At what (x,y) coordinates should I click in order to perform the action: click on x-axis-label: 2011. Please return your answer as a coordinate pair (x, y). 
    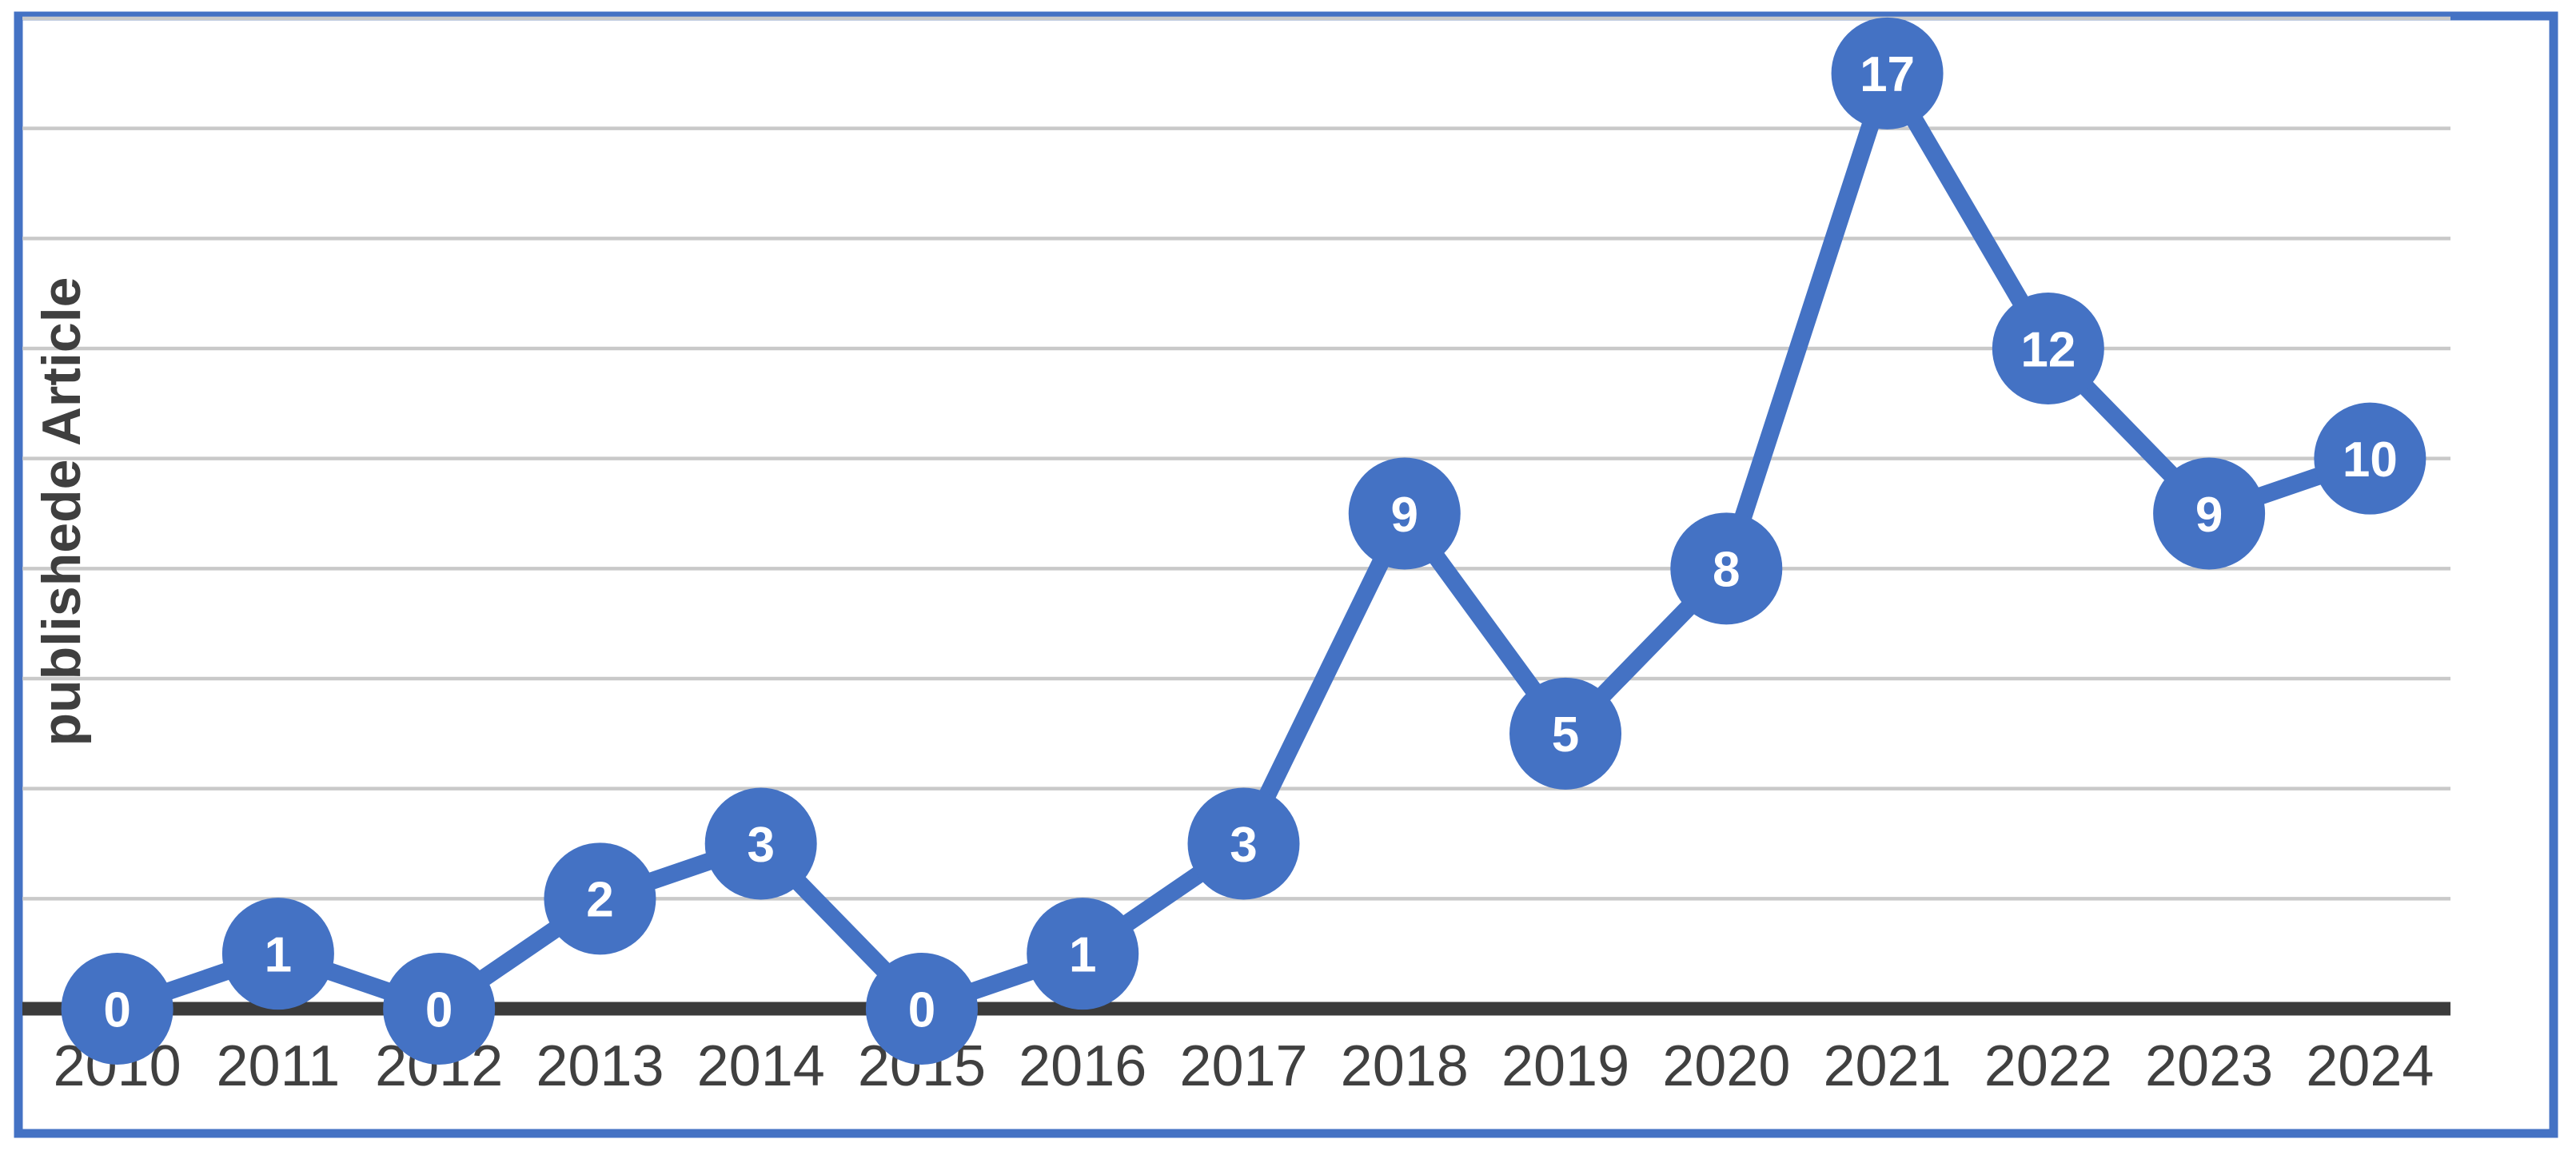
    Looking at the image, I should click on (278, 1066).